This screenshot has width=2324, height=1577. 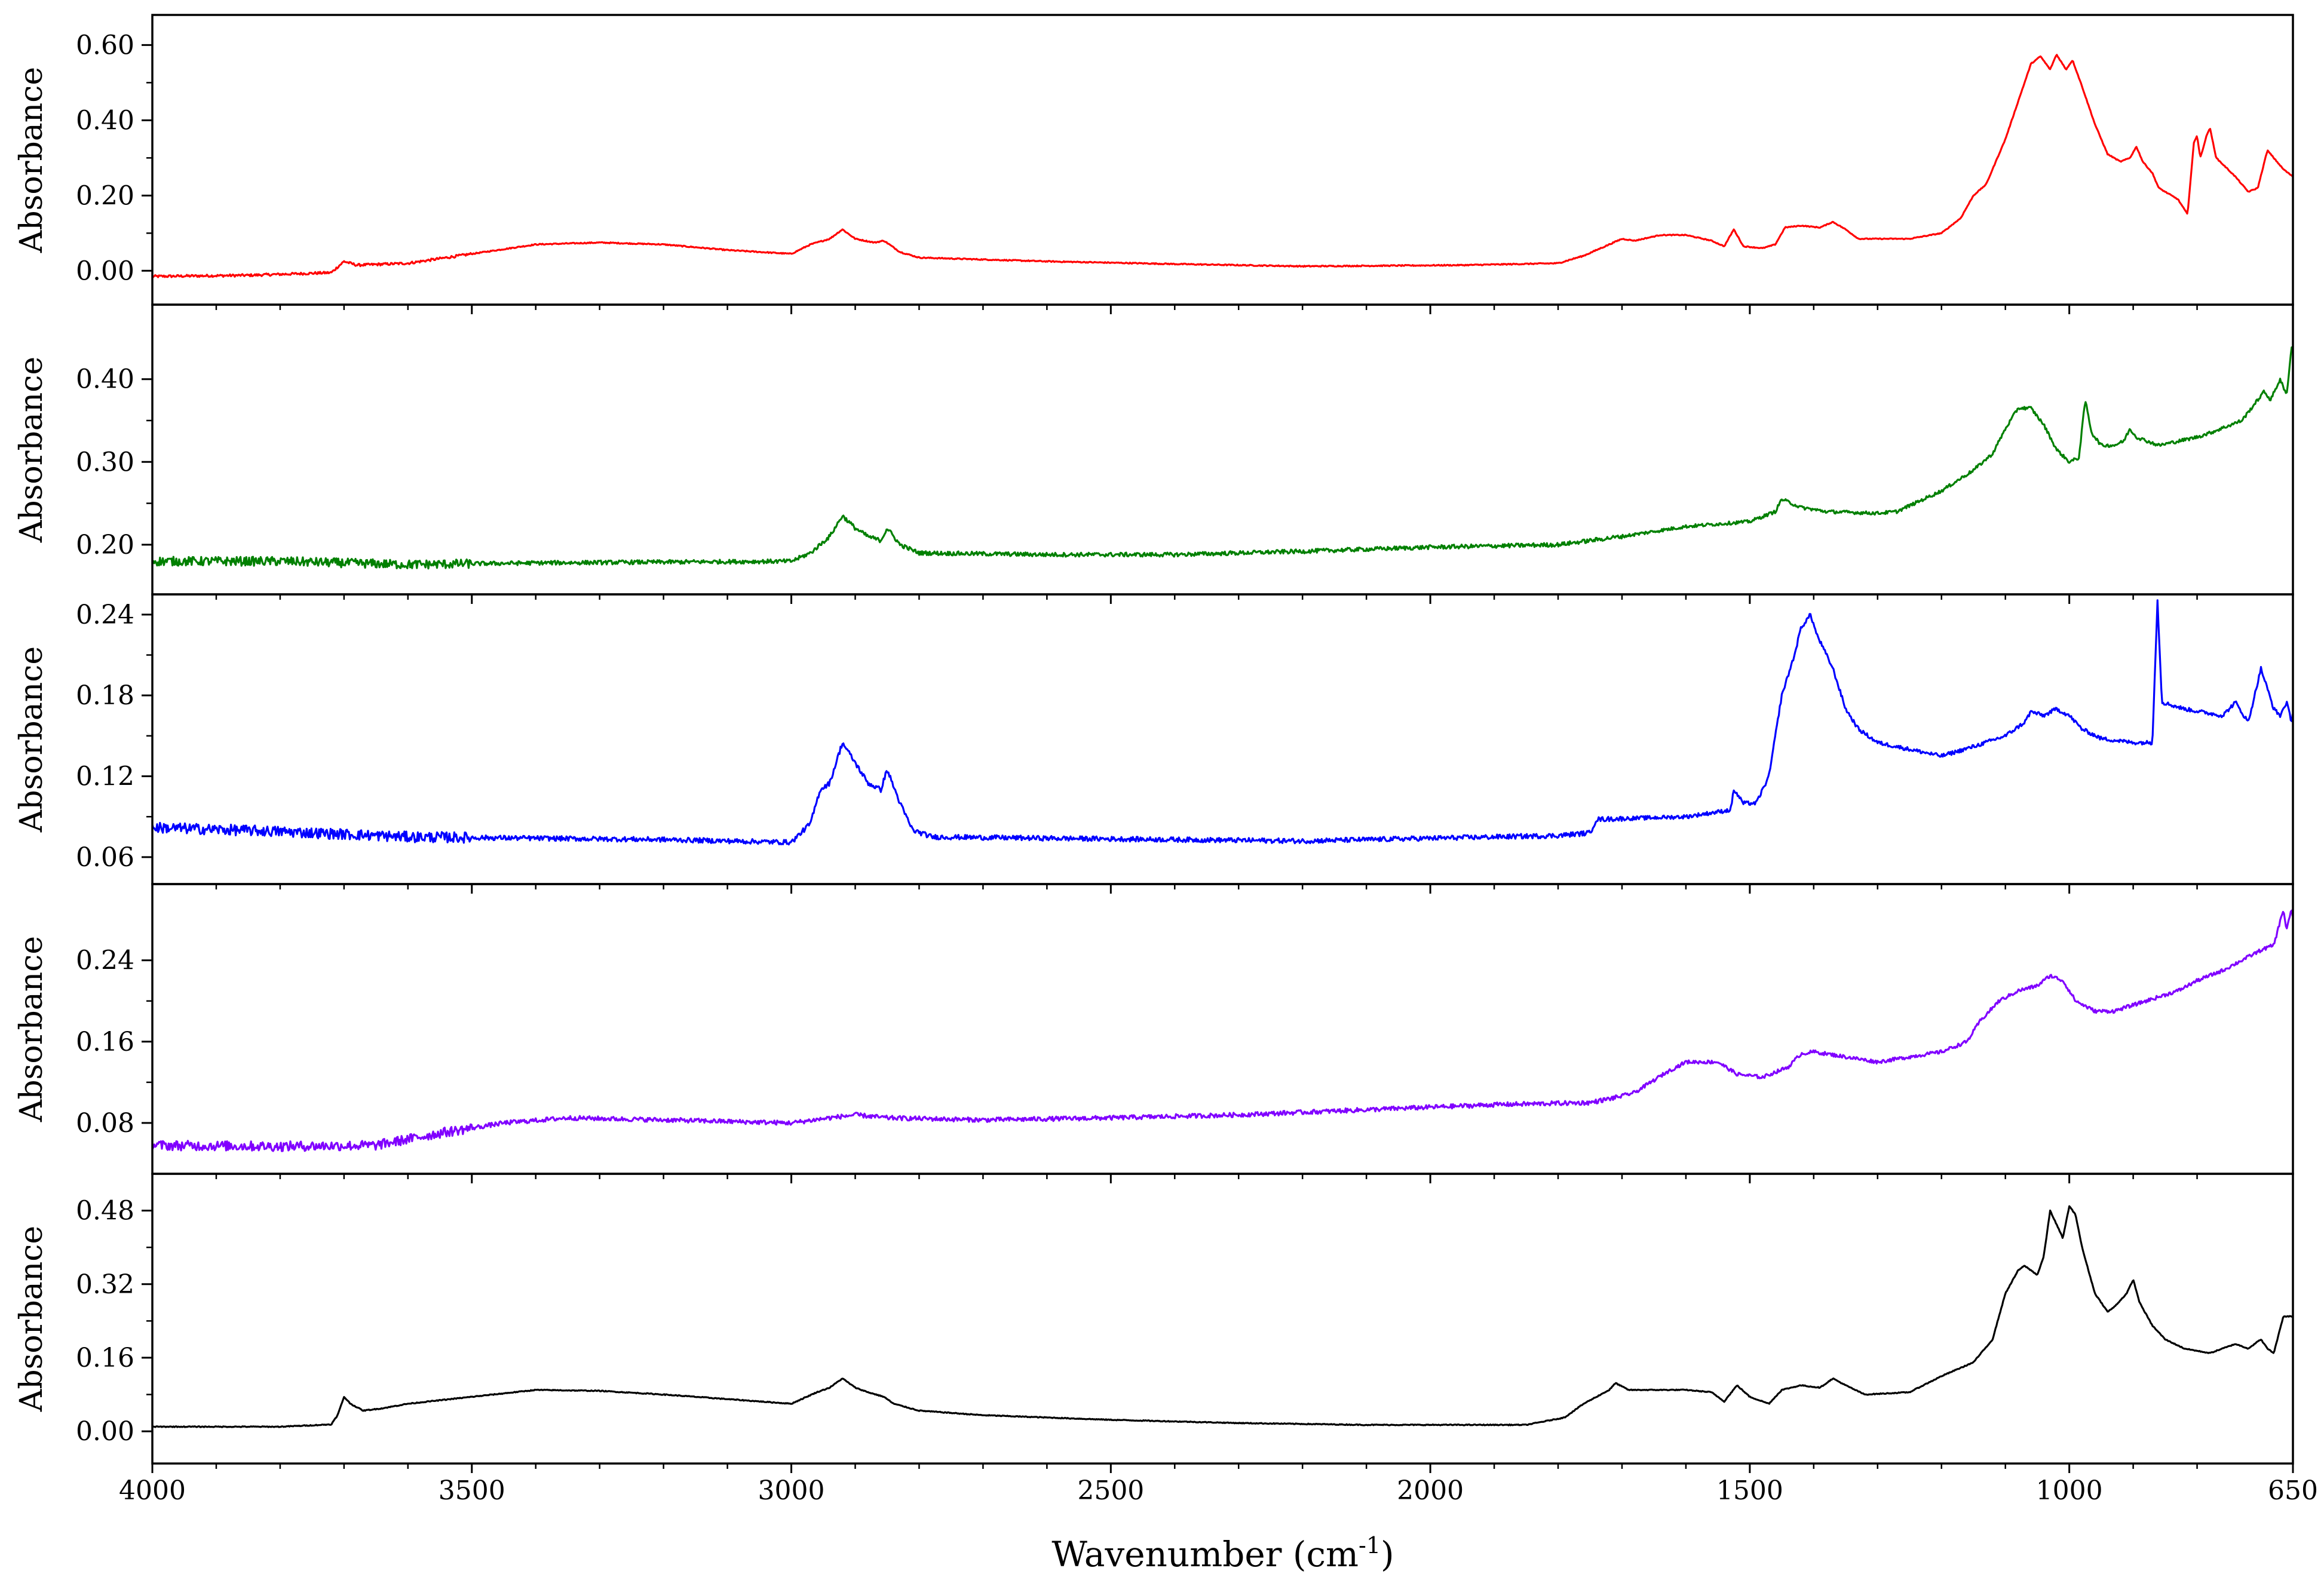 I want to click on y-tick-label: 0.18, so click(x=105, y=695).